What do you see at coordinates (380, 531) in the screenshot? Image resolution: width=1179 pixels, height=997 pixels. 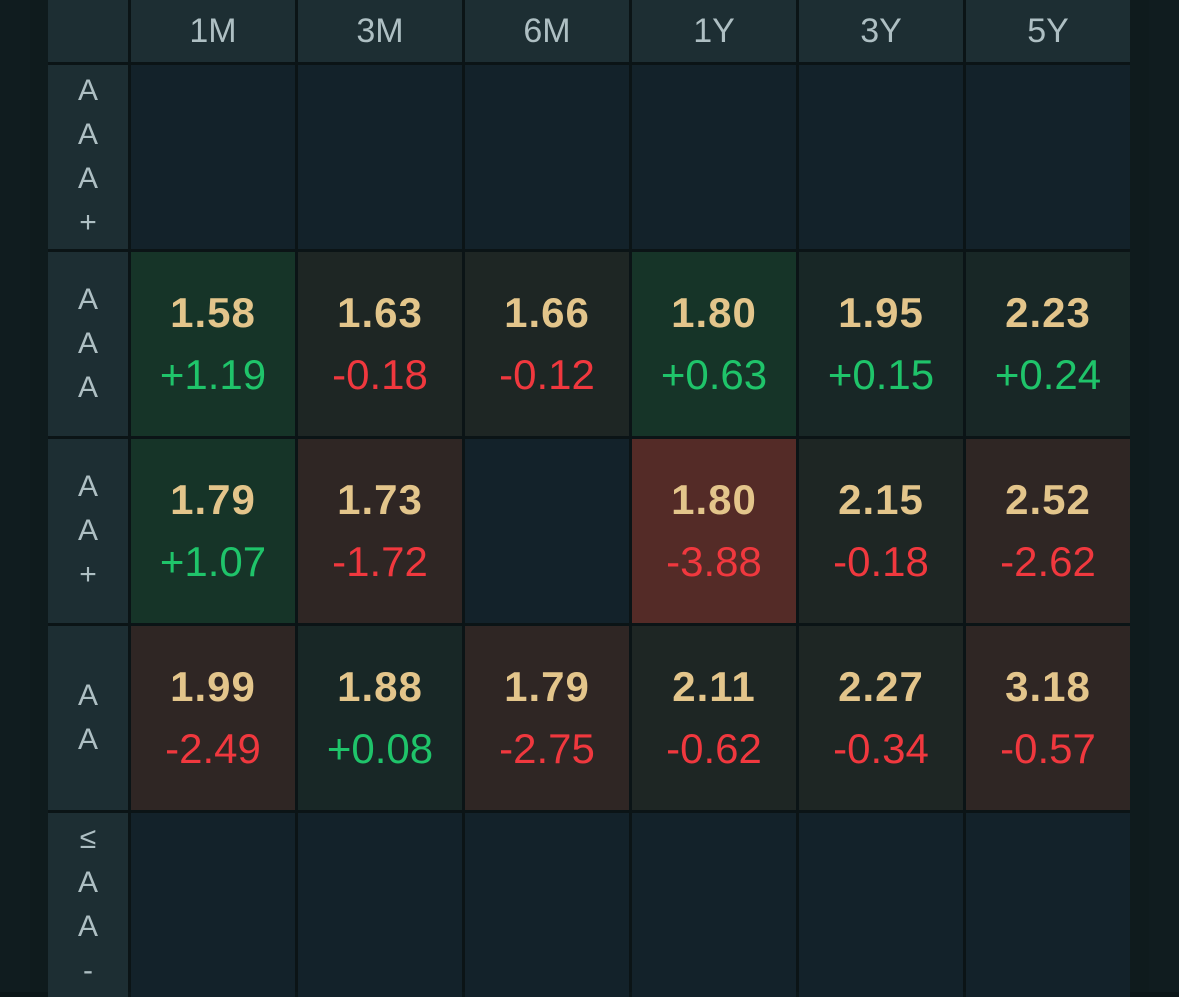 I see `heatmap-cell: 1.73 -1.72` at bounding box center [380, 531].